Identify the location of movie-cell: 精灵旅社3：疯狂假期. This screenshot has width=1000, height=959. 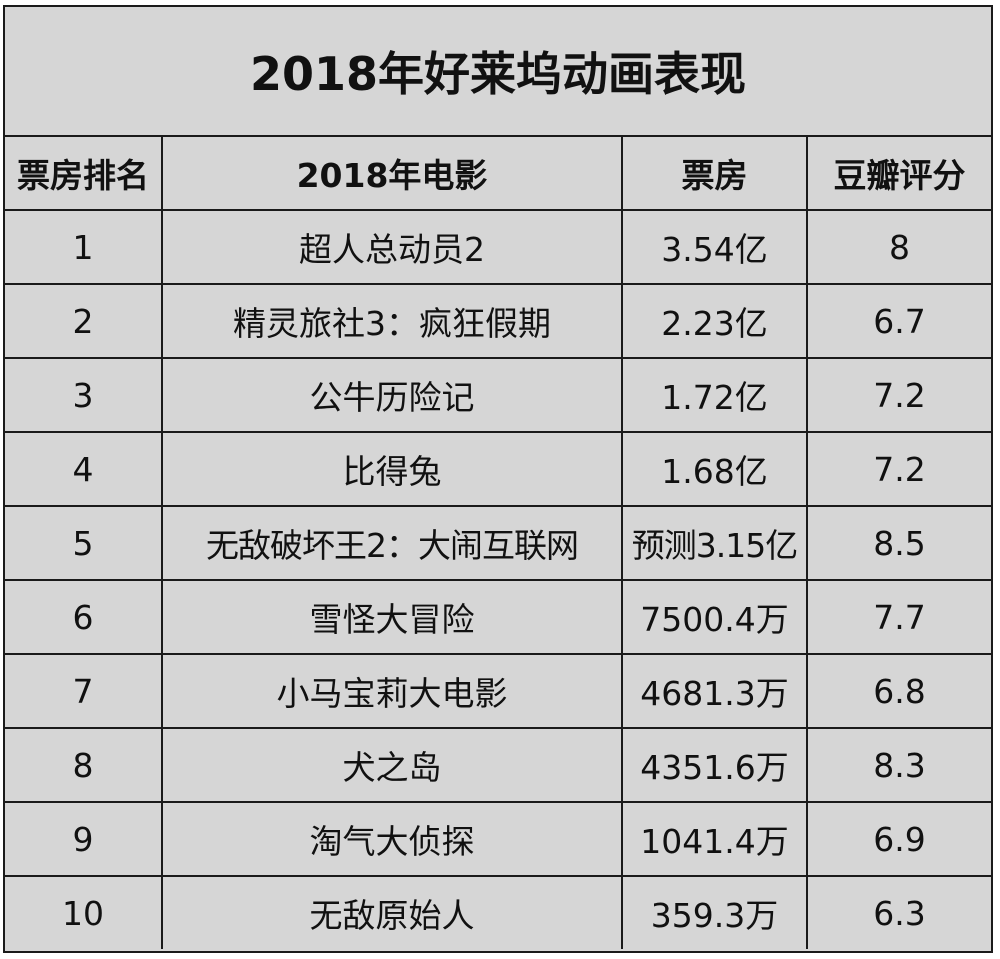
(392, 321).